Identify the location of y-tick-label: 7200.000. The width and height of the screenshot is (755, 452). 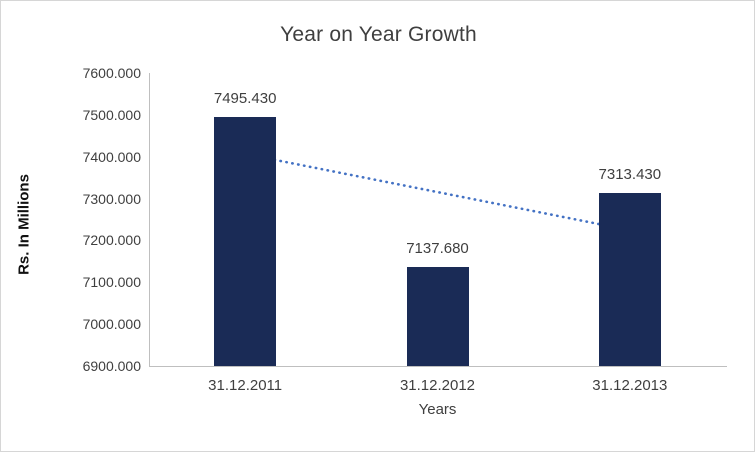
(111, 240).